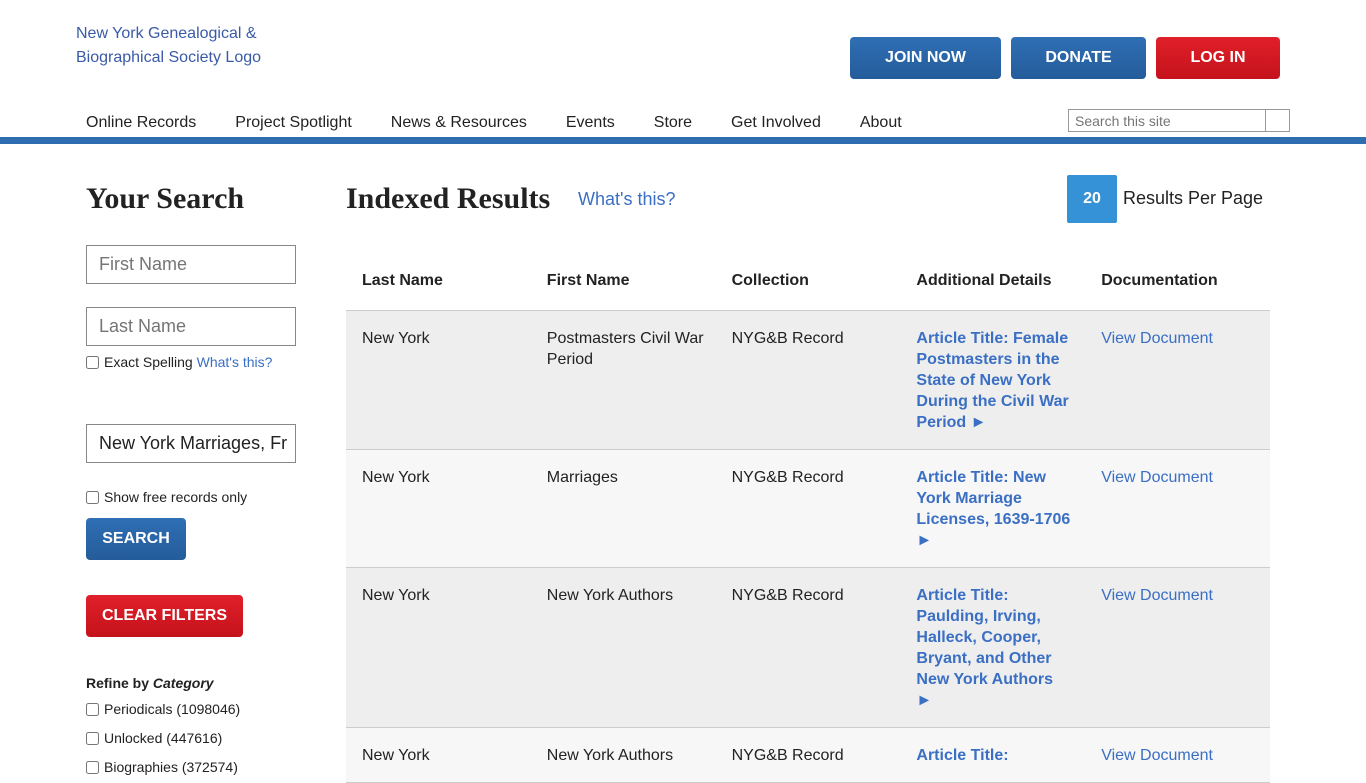 The height and width of the screenshot is (783, 1366). I want to click on first-name-cell: Postmasters Civil War Period, so click(625, 349).